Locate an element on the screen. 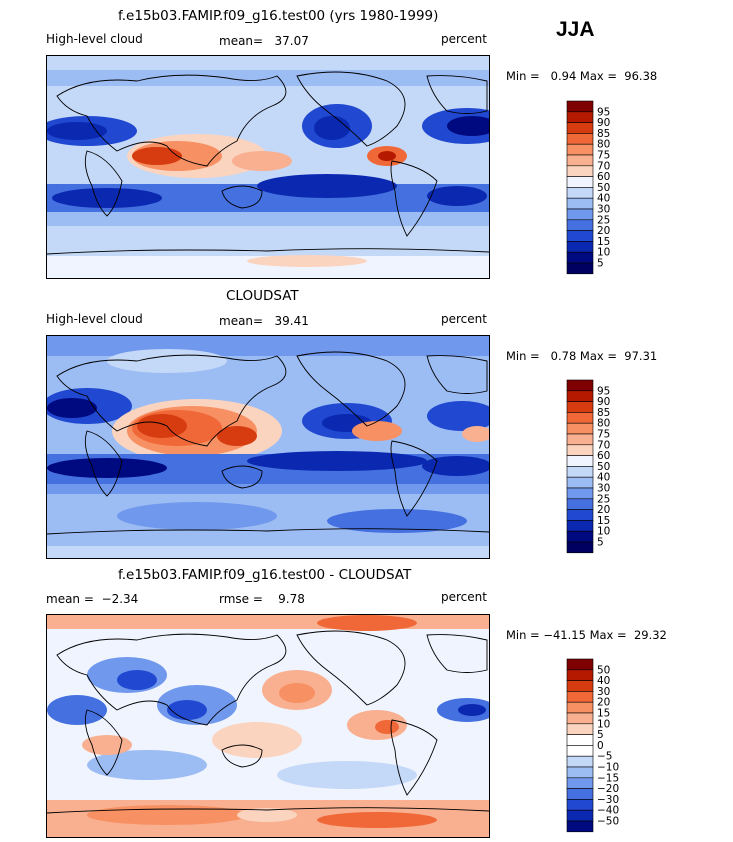 The width and height of the screenshot is (733, 842). panel-3-units-label: percent is located at coordinates (464, 597).